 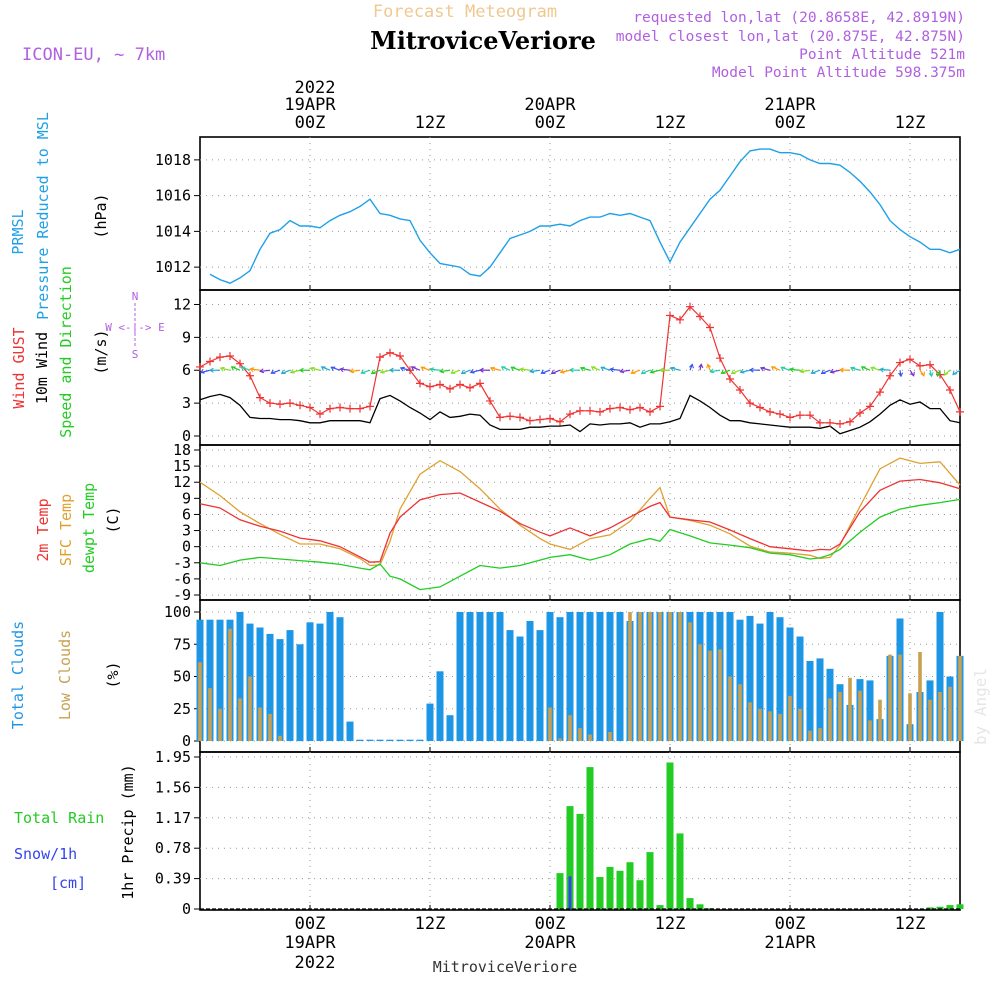 What do you see at coordinates (580, 365) in the screenshot?
I see `wind-gust-line` at bounding box center [580, 365].